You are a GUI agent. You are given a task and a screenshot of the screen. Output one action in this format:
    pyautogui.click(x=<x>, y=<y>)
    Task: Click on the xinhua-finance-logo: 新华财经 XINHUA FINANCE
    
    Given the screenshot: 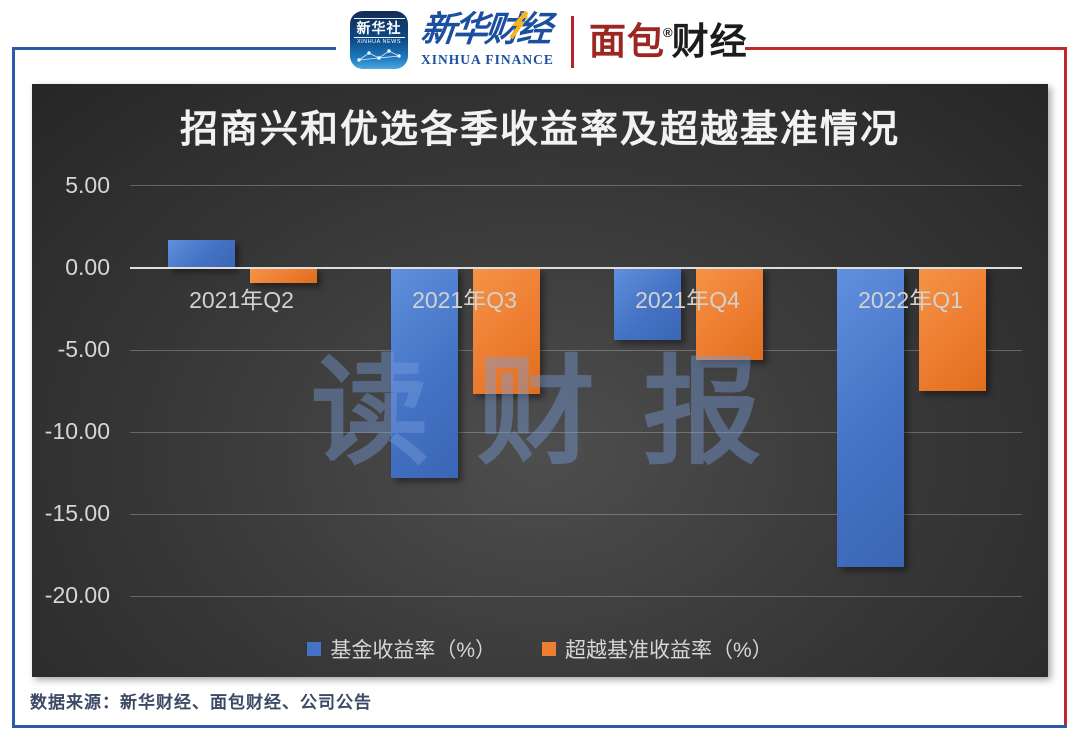 What is the action you would take?
    pyautogui.click(x=500, y=41)
    